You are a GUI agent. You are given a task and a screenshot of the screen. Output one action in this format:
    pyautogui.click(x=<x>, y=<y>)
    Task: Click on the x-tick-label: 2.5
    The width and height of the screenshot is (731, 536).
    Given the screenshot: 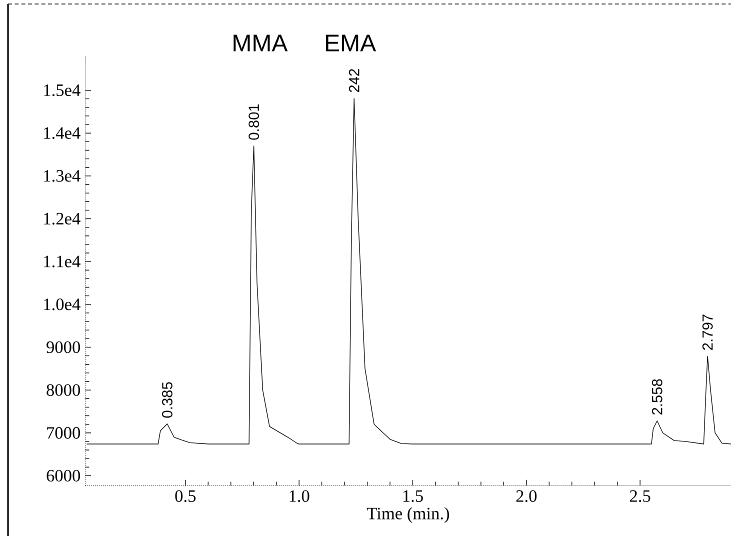 What is the action you would take?
    pyautogui.click(x=640, y=496)
    